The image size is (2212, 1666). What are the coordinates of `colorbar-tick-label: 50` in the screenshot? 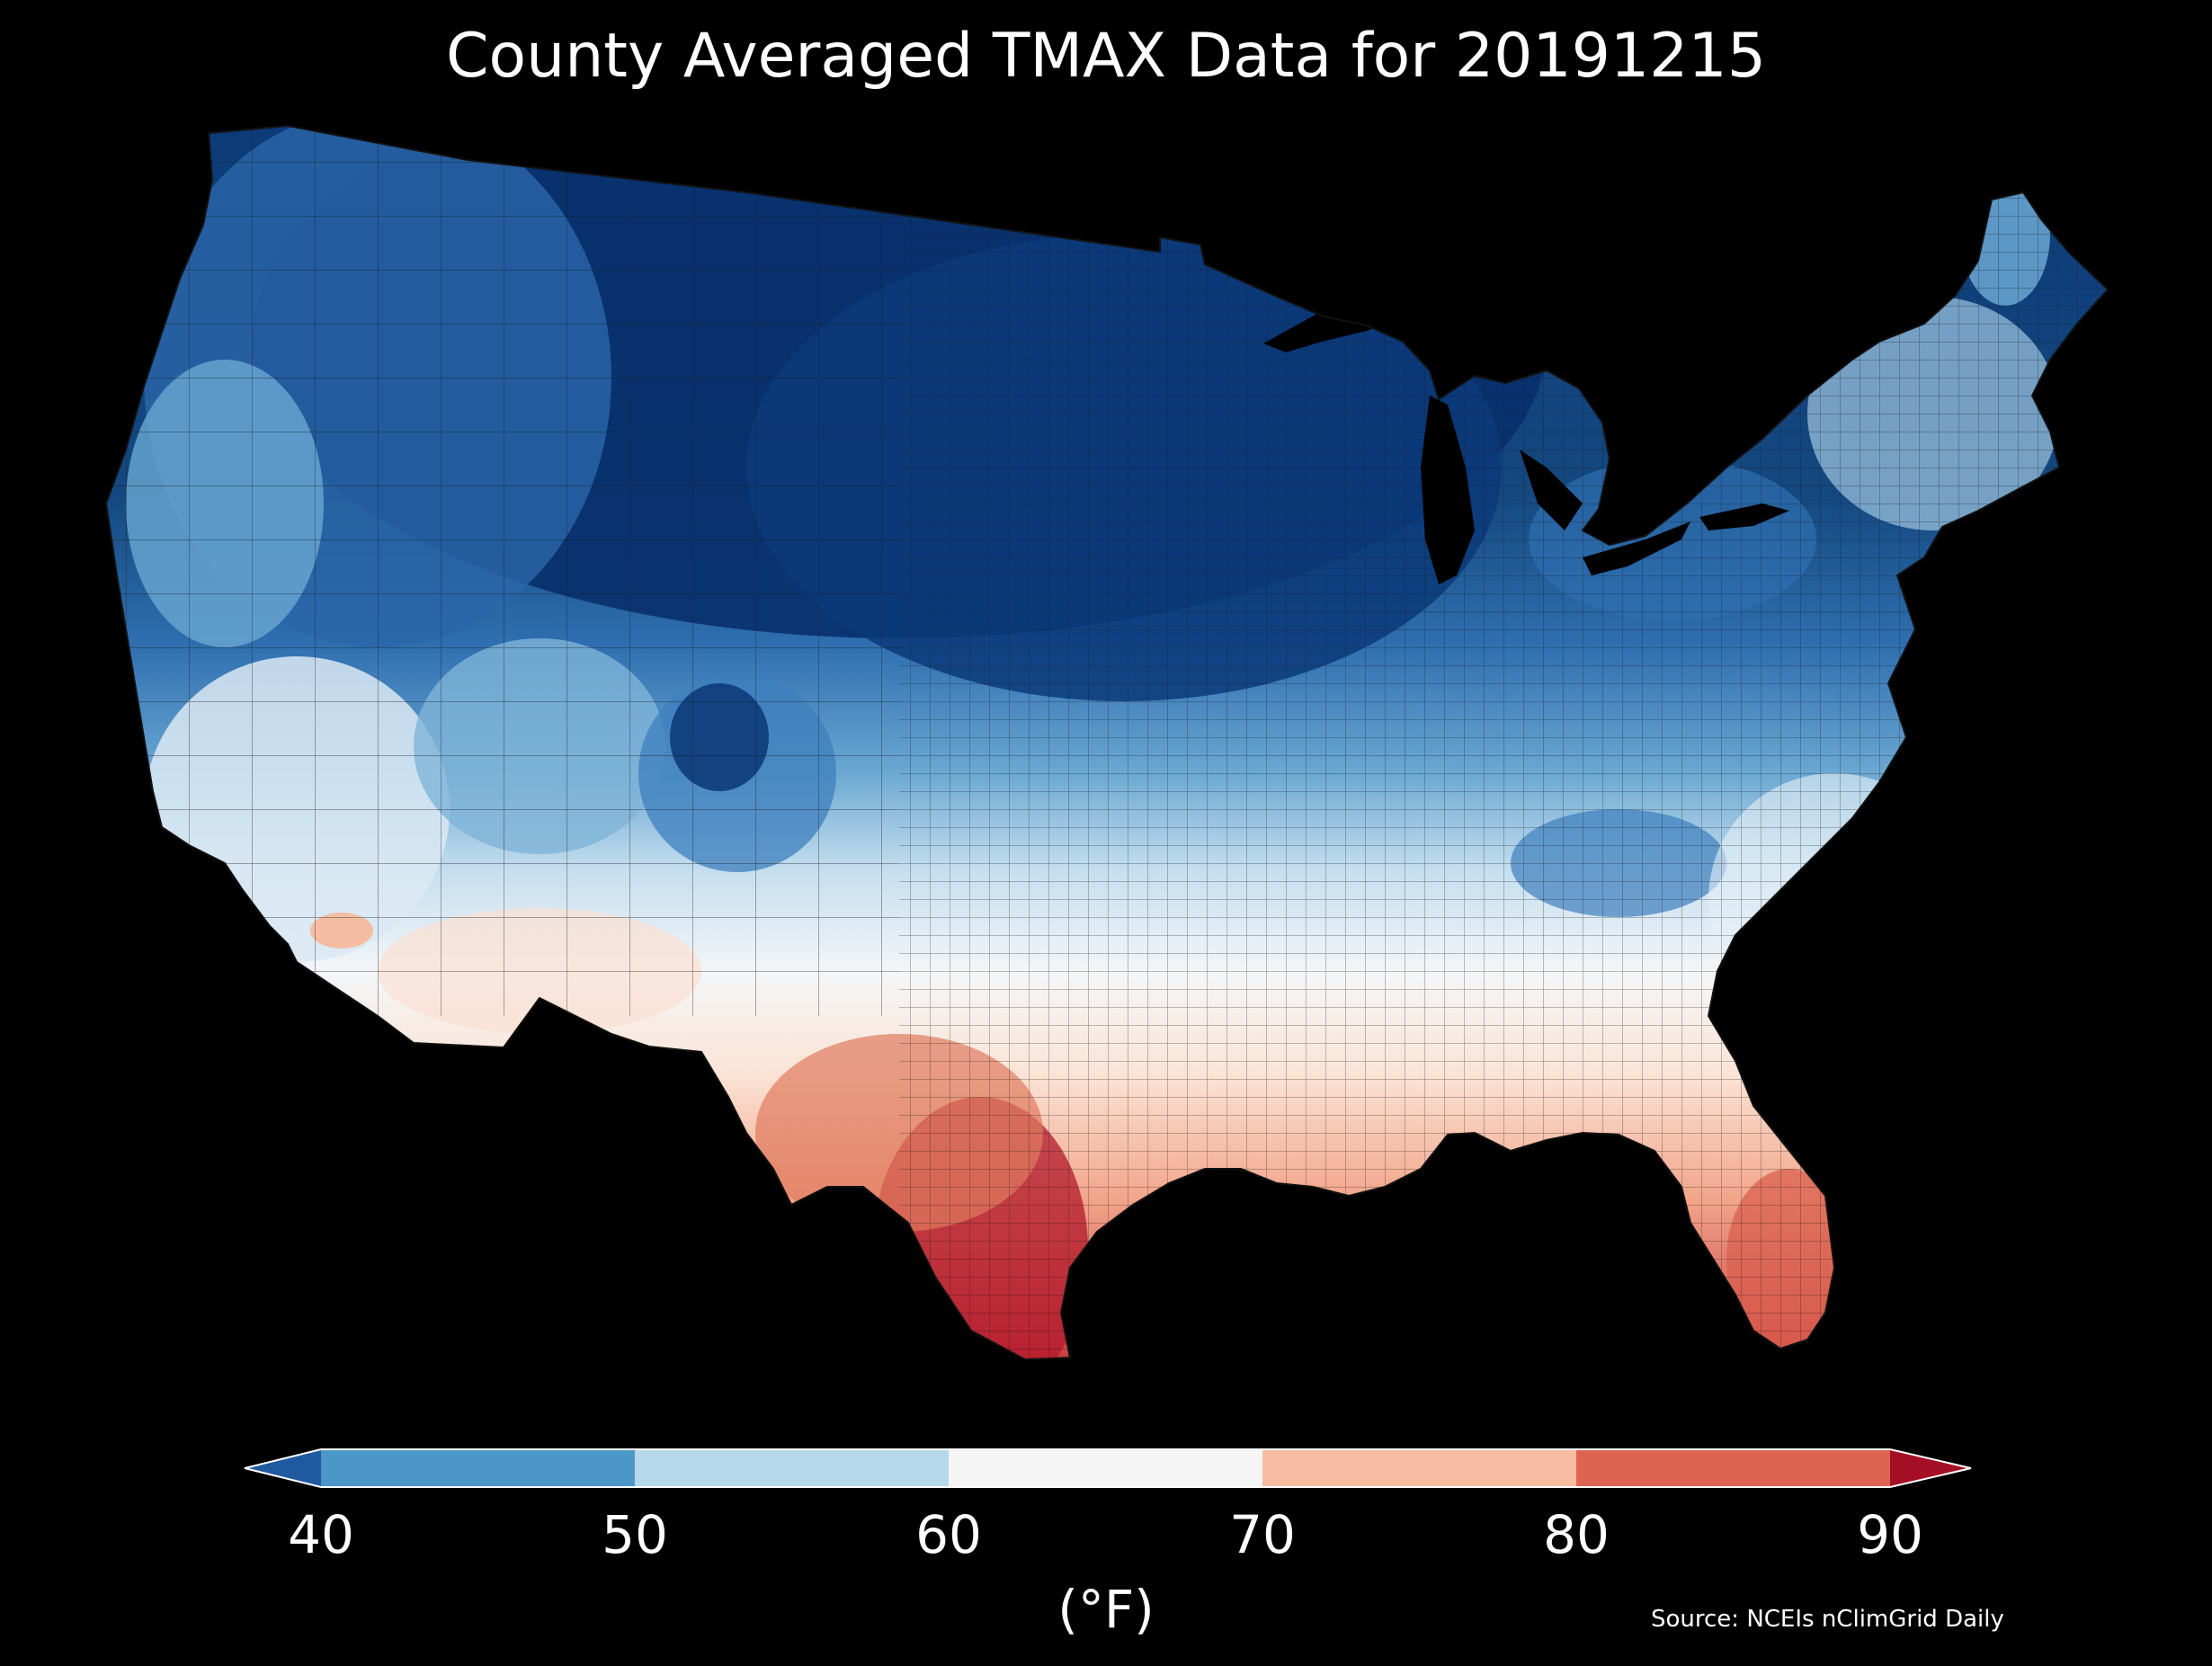 It's located at (635, 1535).